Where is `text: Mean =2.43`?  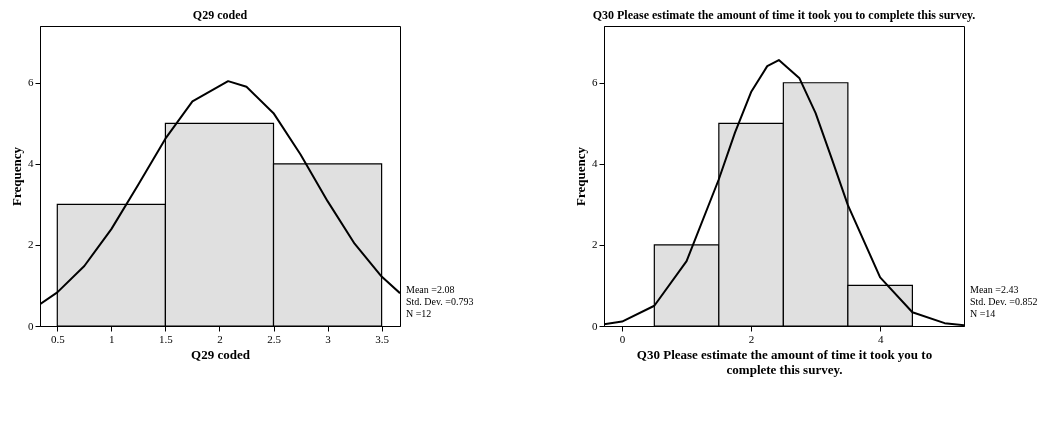
text: Mean =2.43 is located at coordinates (994, 289).